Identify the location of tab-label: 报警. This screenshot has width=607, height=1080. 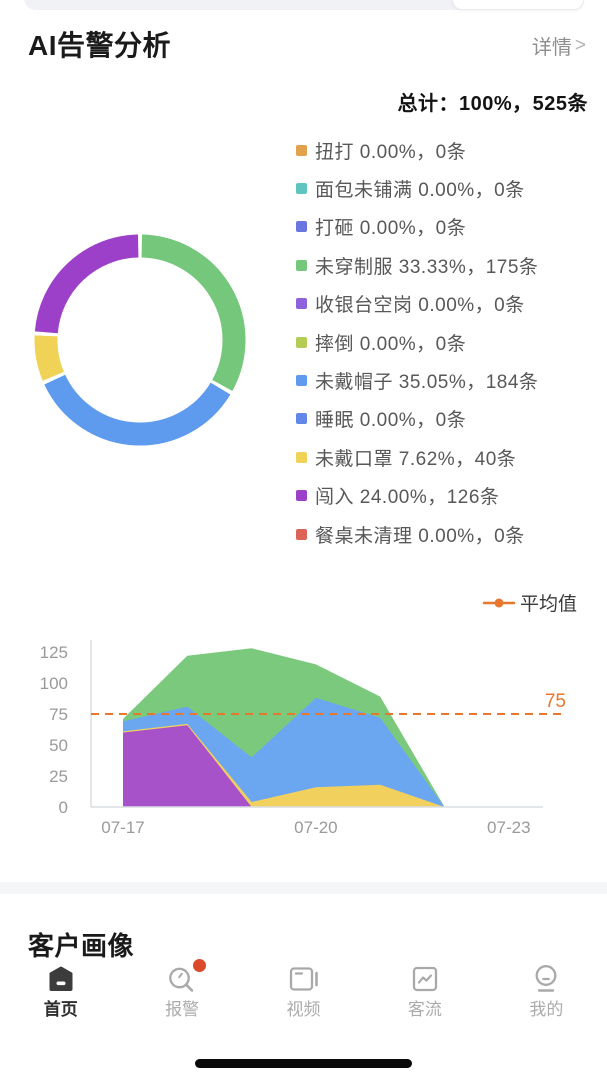
(182, 1009).